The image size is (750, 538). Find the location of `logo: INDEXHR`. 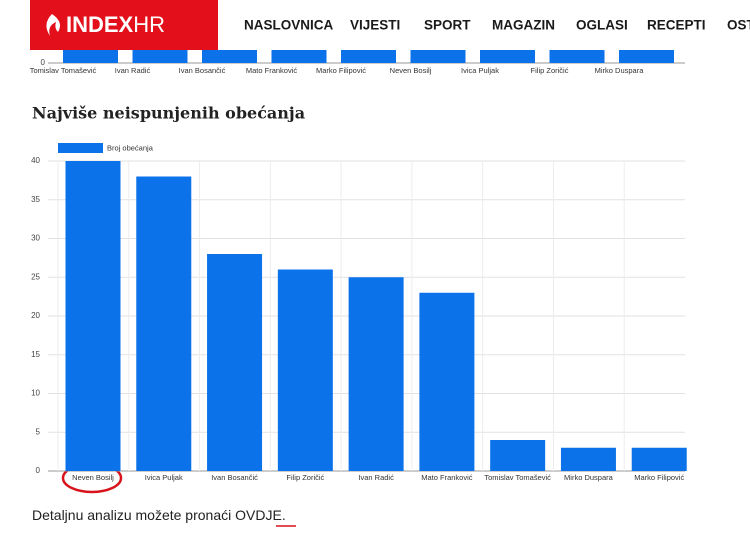

logo: INDEXHR is located at coordinates (115, 24).